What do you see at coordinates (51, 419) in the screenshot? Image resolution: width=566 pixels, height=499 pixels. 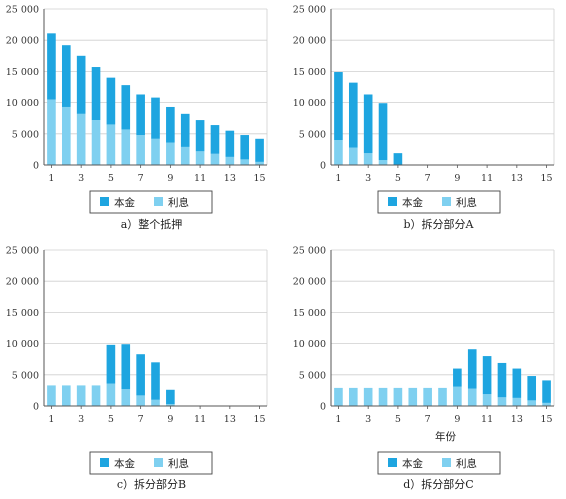 I see `x-tick-label: 1` at bounding box center [51, 419].